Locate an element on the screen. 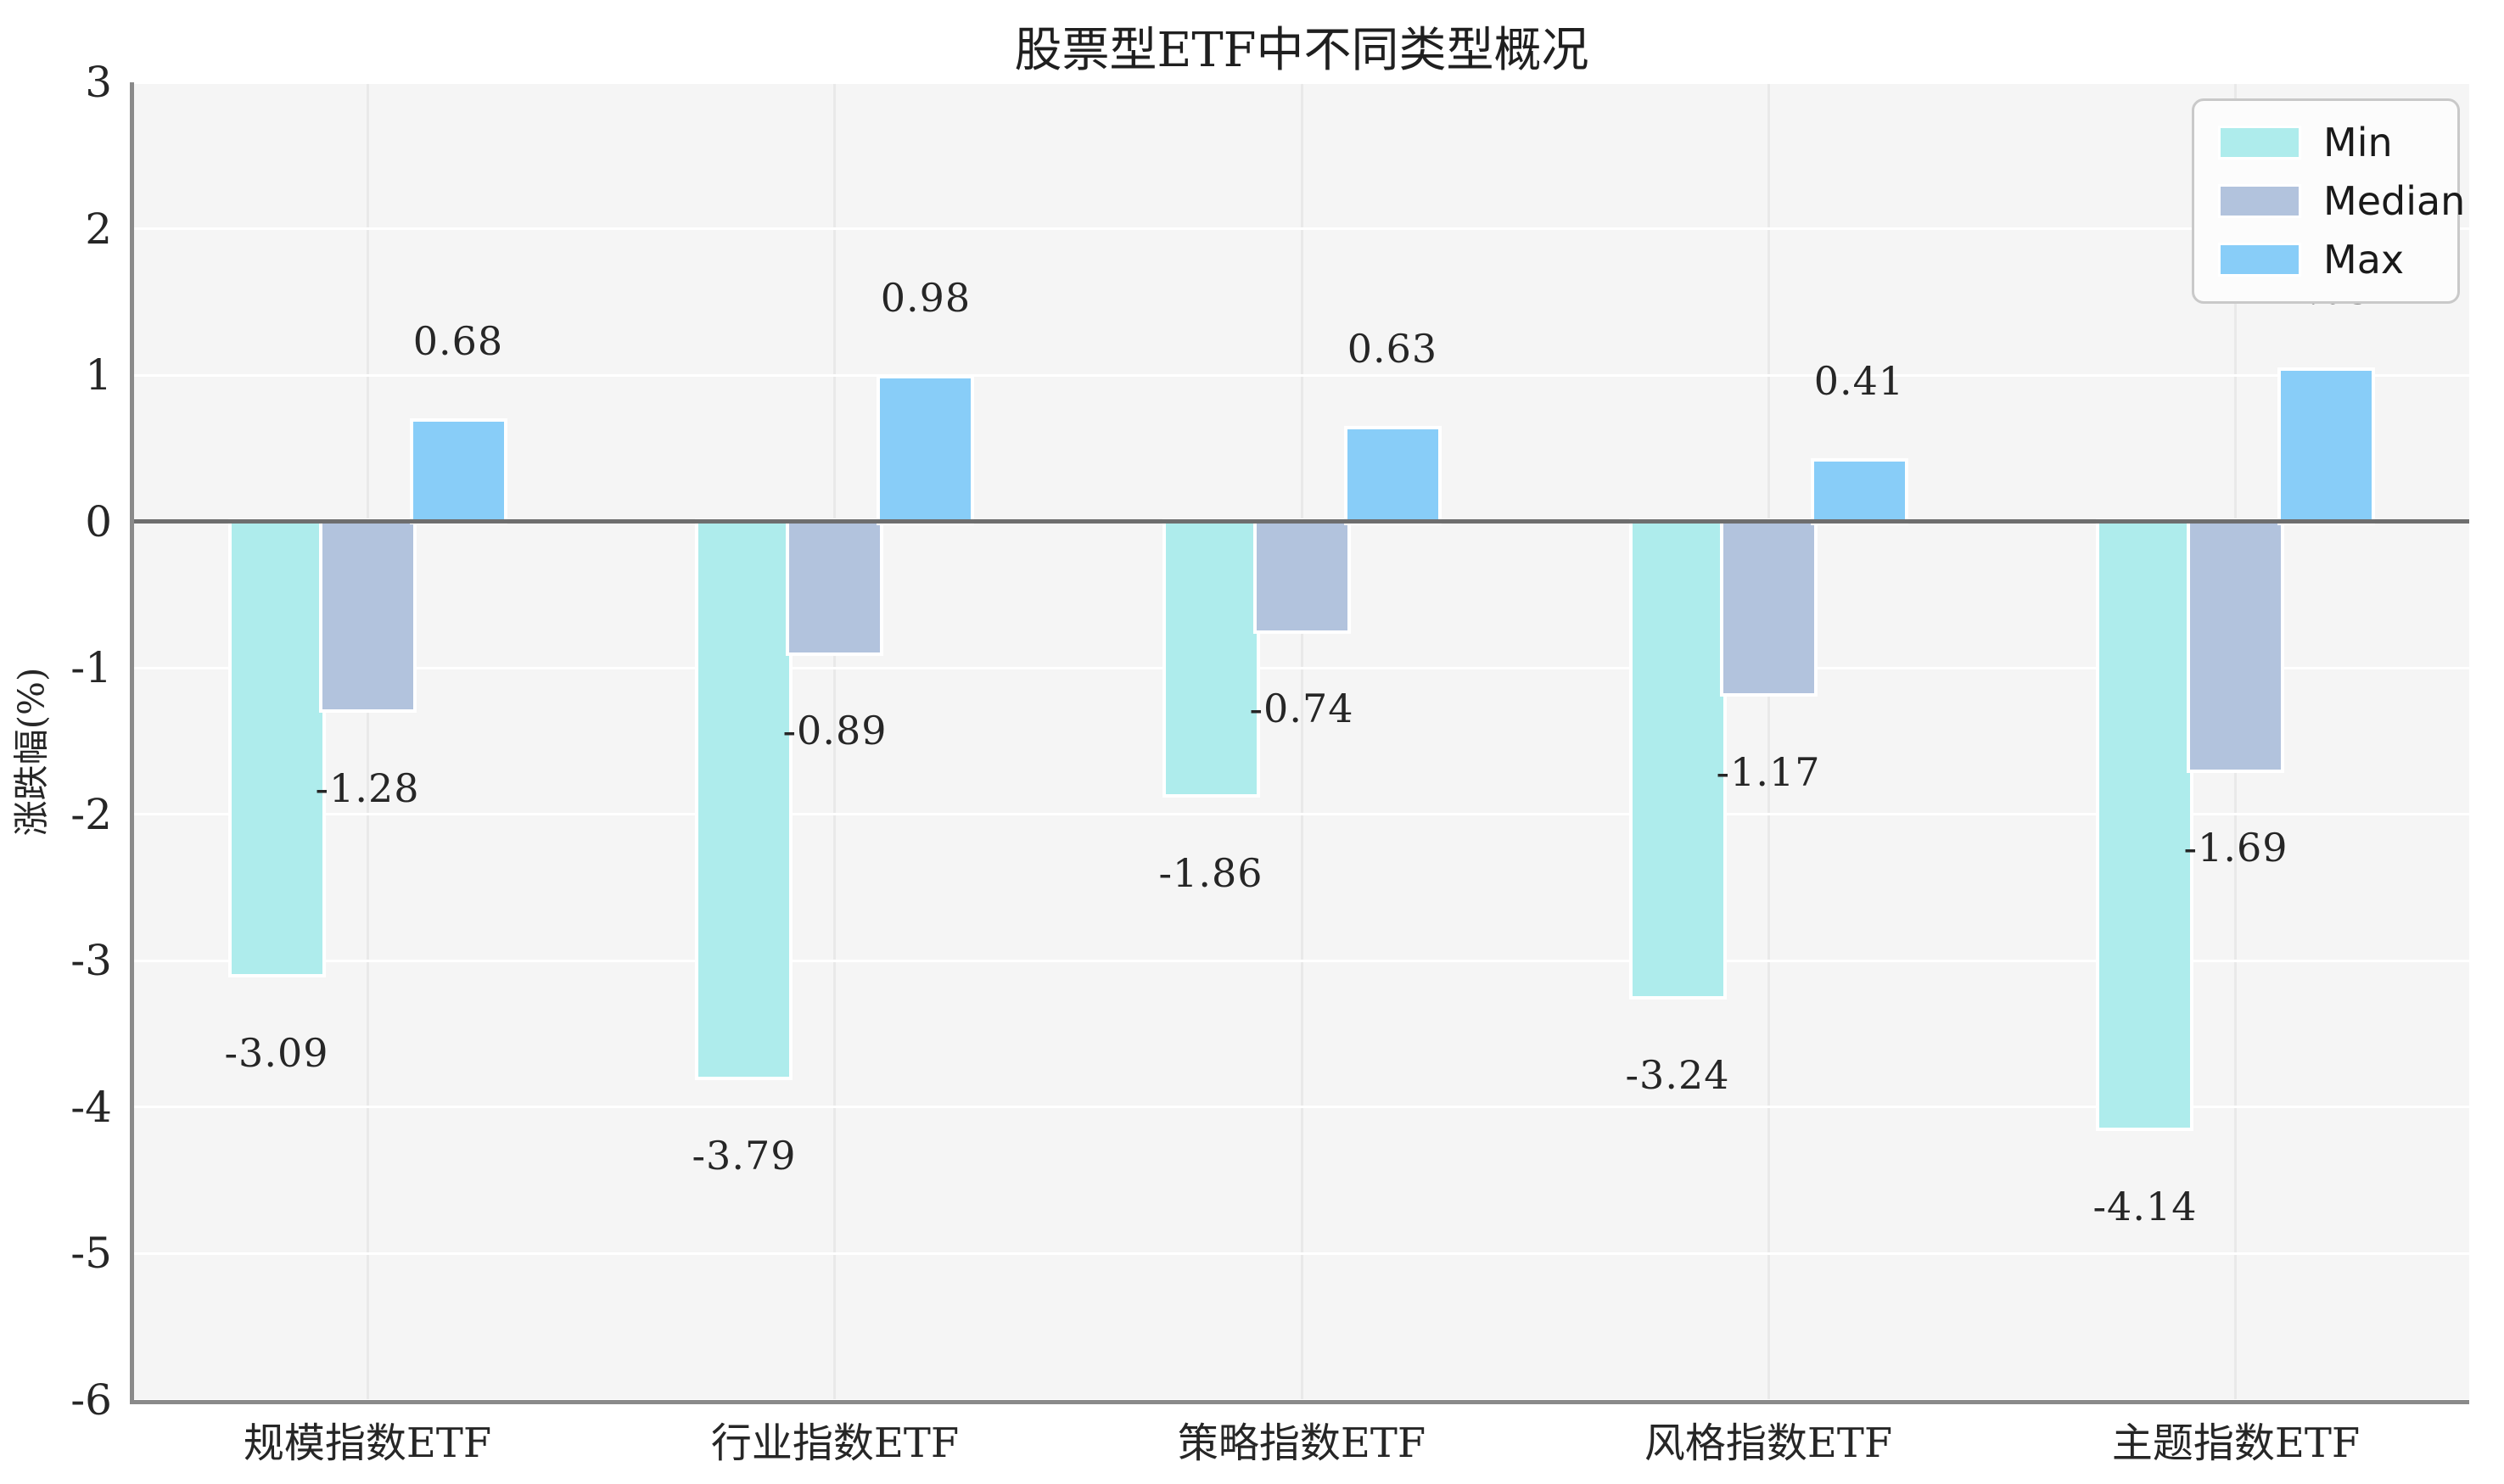 This screenshot has width=2504, height=1484. bar-value-label: -3.09 is located at coordinates (276, 1053).